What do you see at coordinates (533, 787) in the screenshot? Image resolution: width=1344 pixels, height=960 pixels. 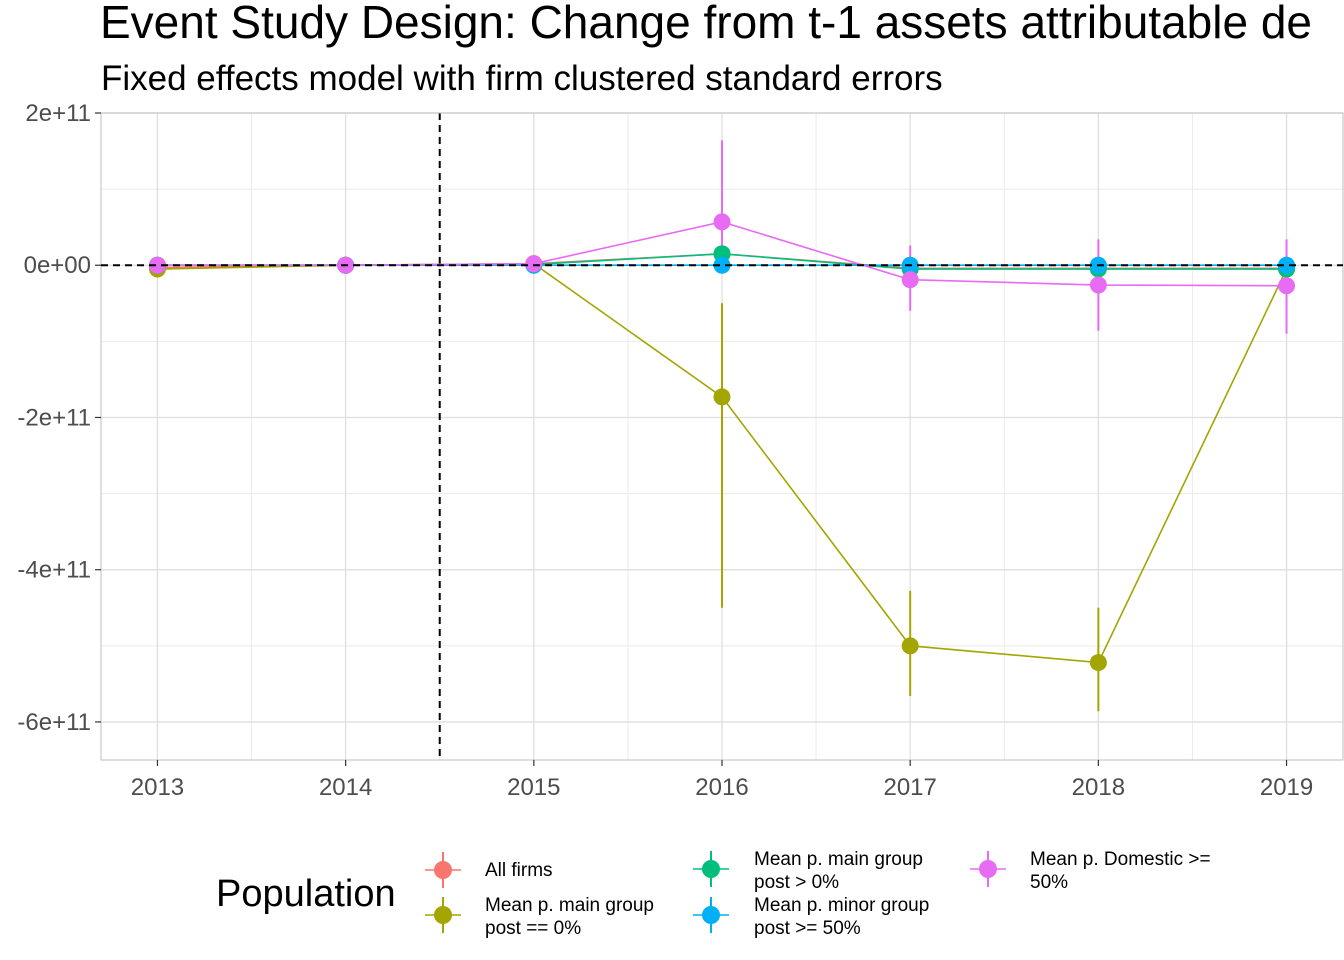 I see `x-tick-label: 2015` at bounding box center [533, 787].